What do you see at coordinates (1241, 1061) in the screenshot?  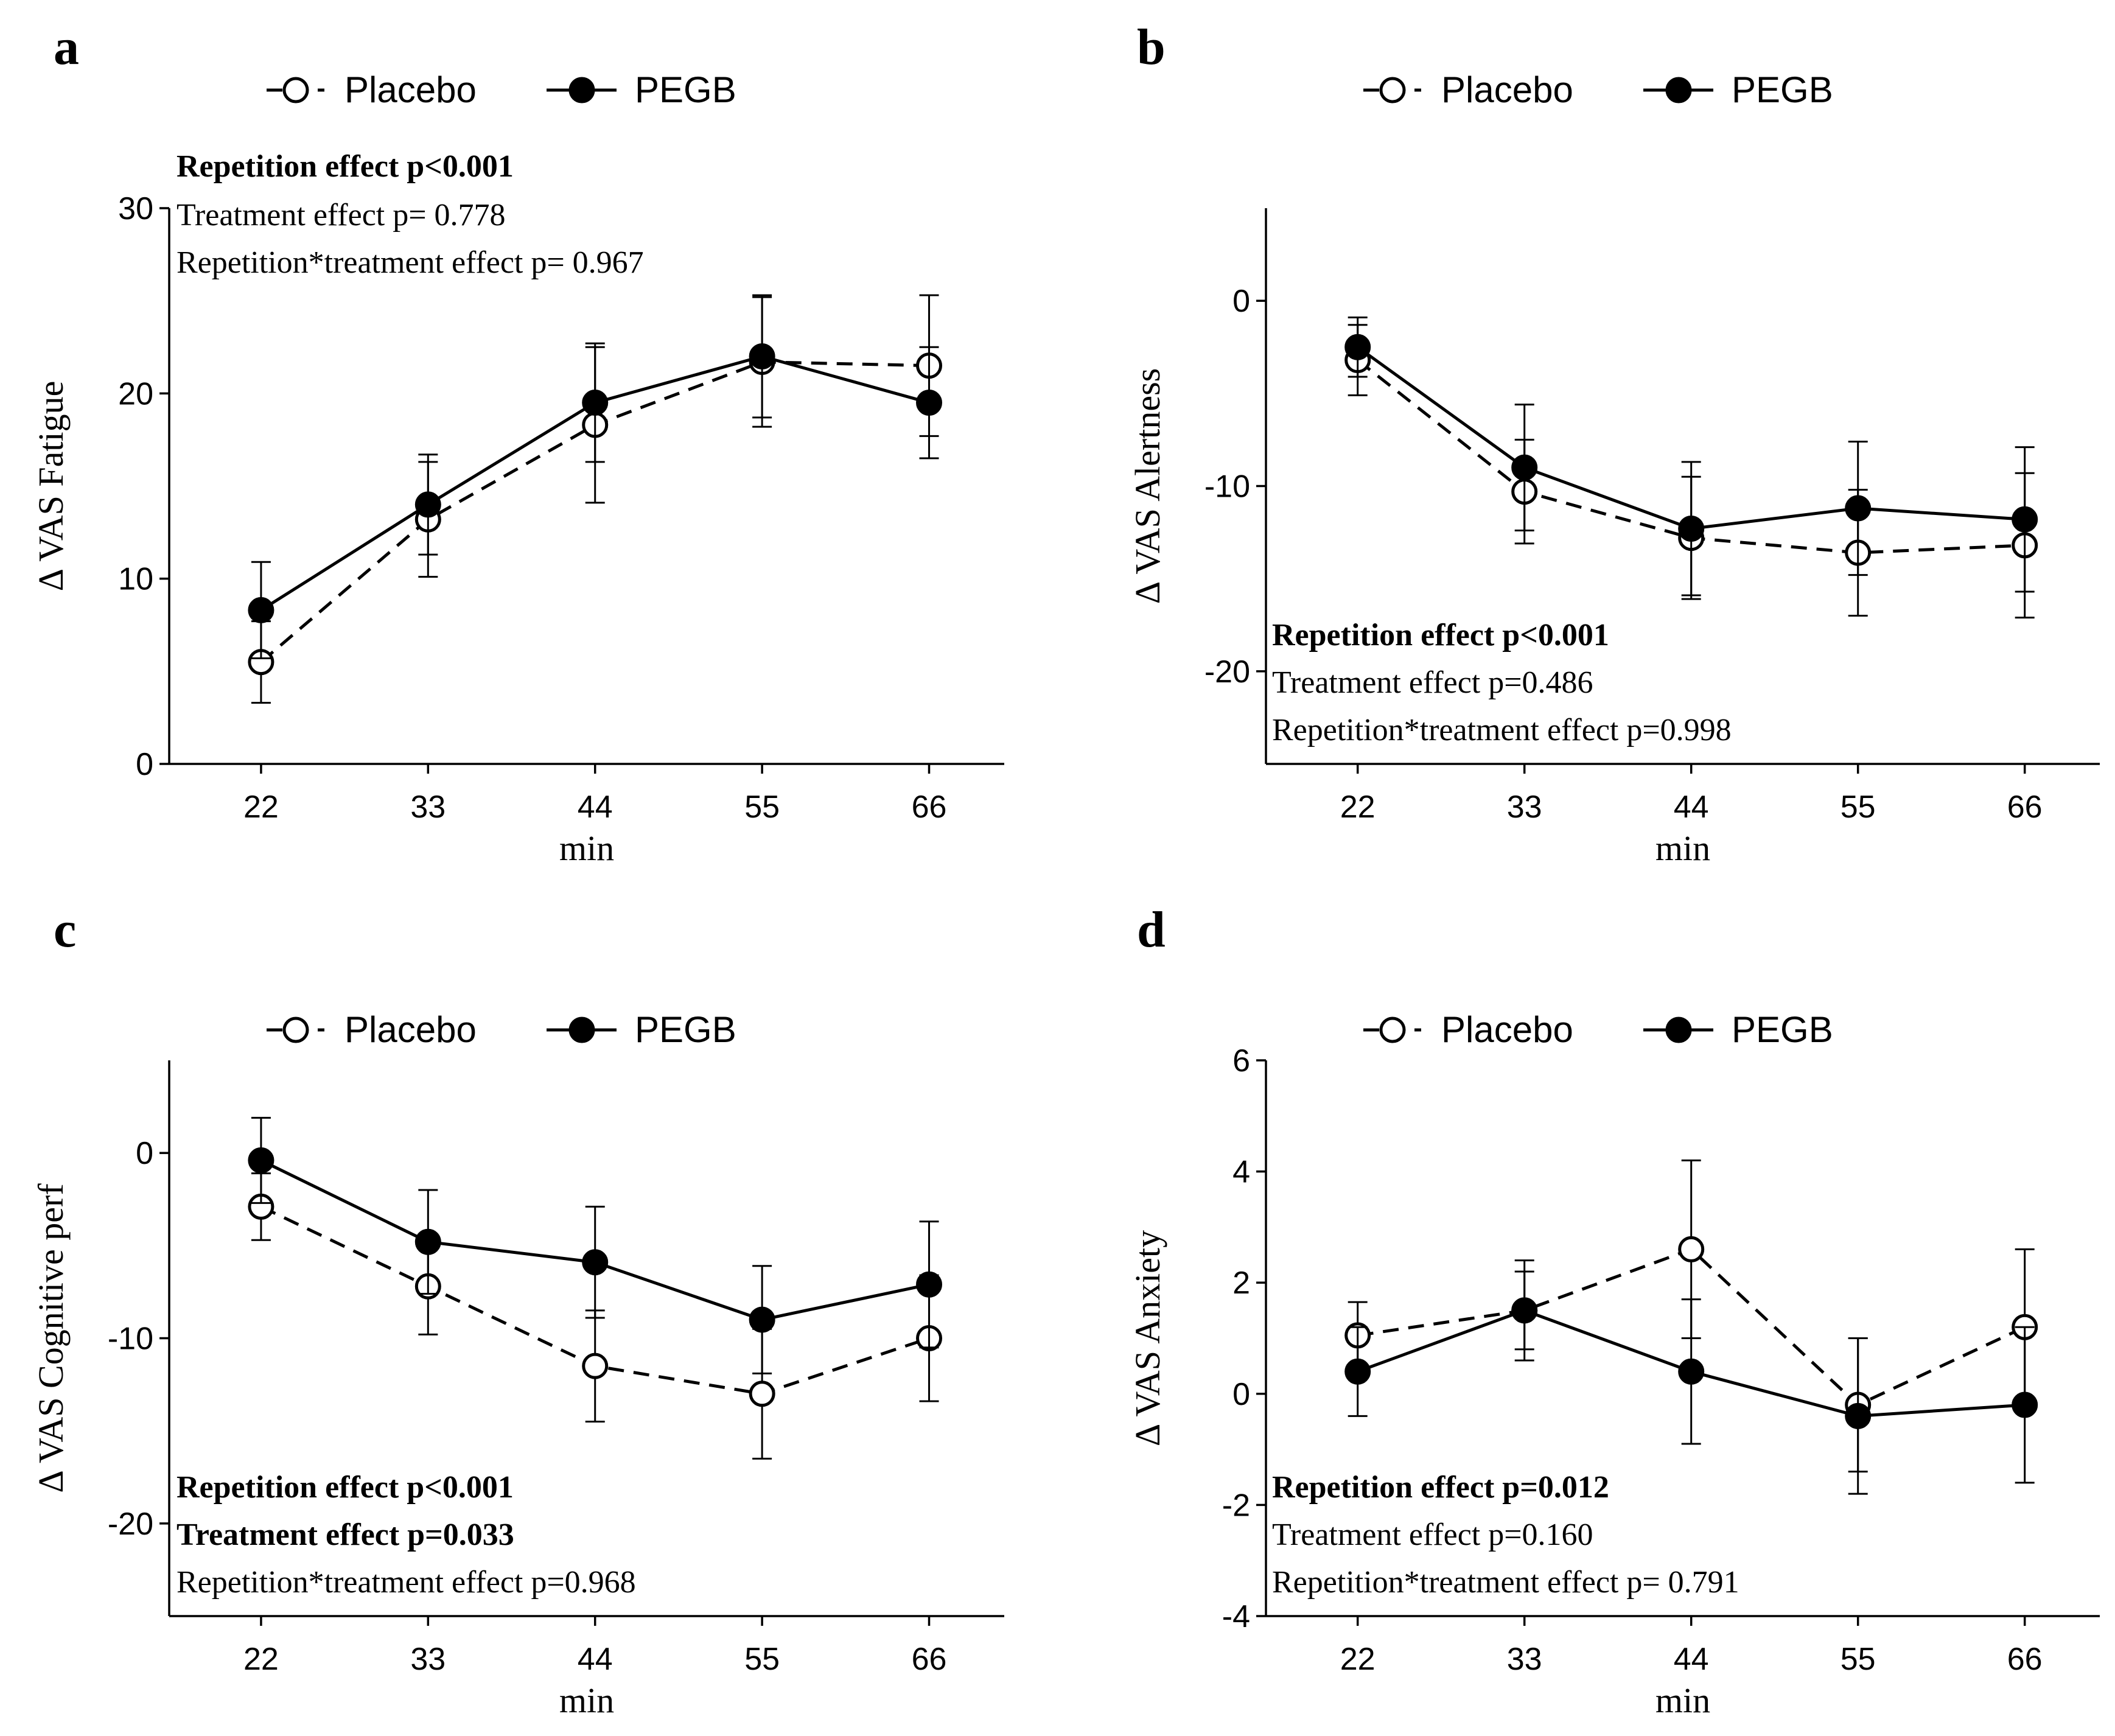 I see `y-tick-label: 6` at bounding box center [1241, 1061].